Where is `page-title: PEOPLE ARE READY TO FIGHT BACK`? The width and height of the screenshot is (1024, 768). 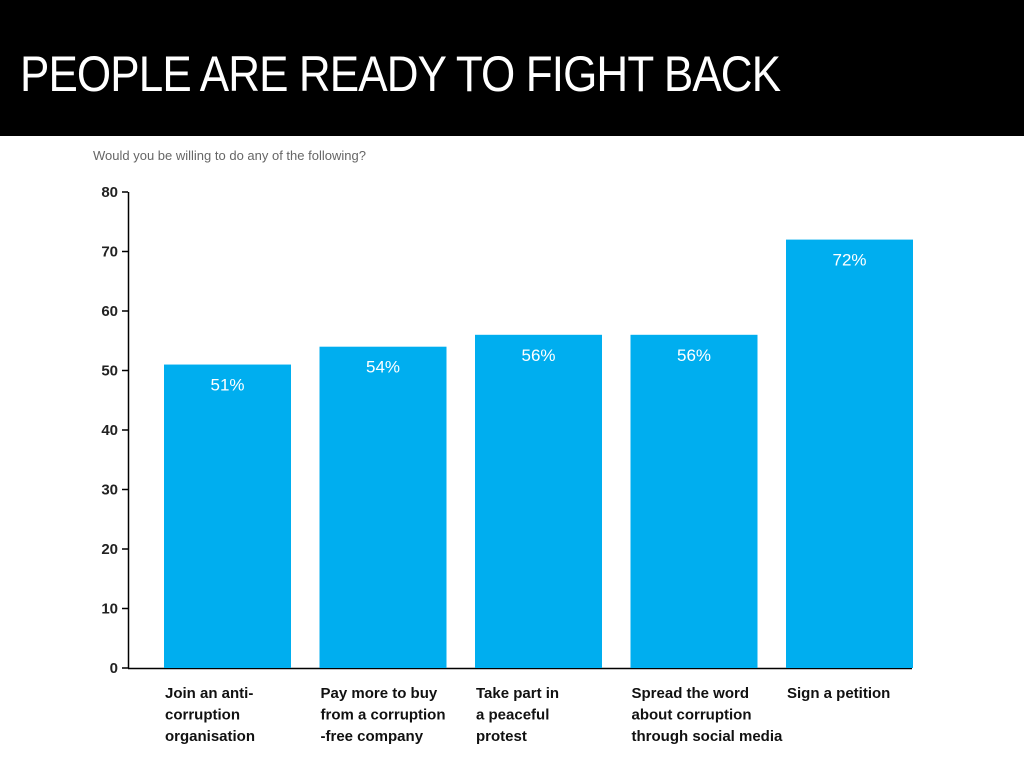
page-title: PEOPLE ARE READY TO FIGHT BACK is located at coordinates (400, 74).